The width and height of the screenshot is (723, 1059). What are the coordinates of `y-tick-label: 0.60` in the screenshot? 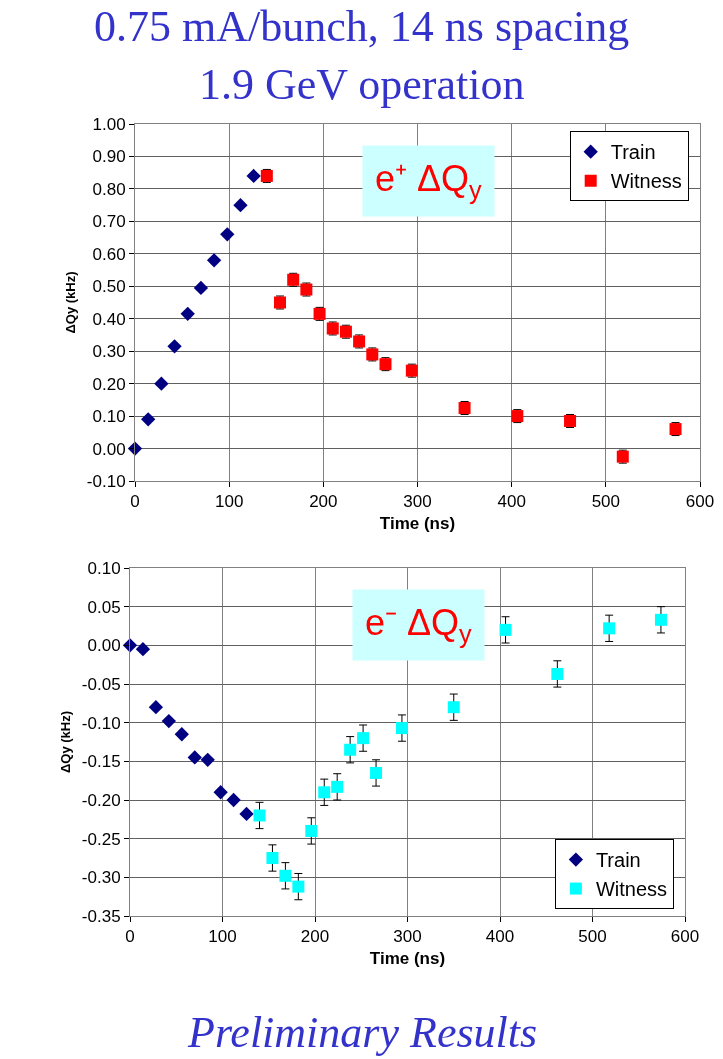 It's located at (109, 254).